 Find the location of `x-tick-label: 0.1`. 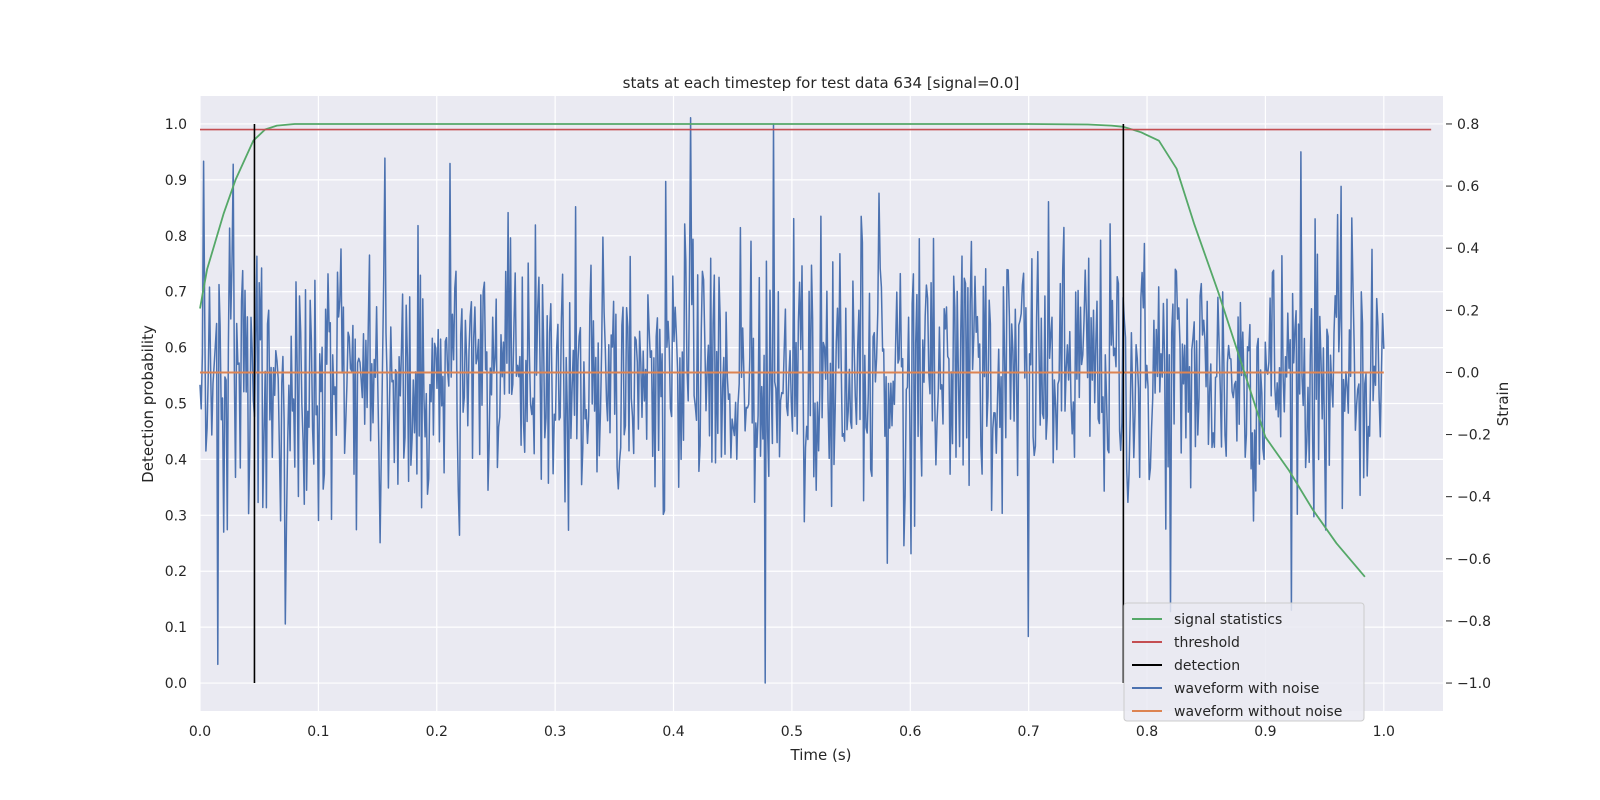

x-tick-label: 0.1 is located at coordinates (318, 732).